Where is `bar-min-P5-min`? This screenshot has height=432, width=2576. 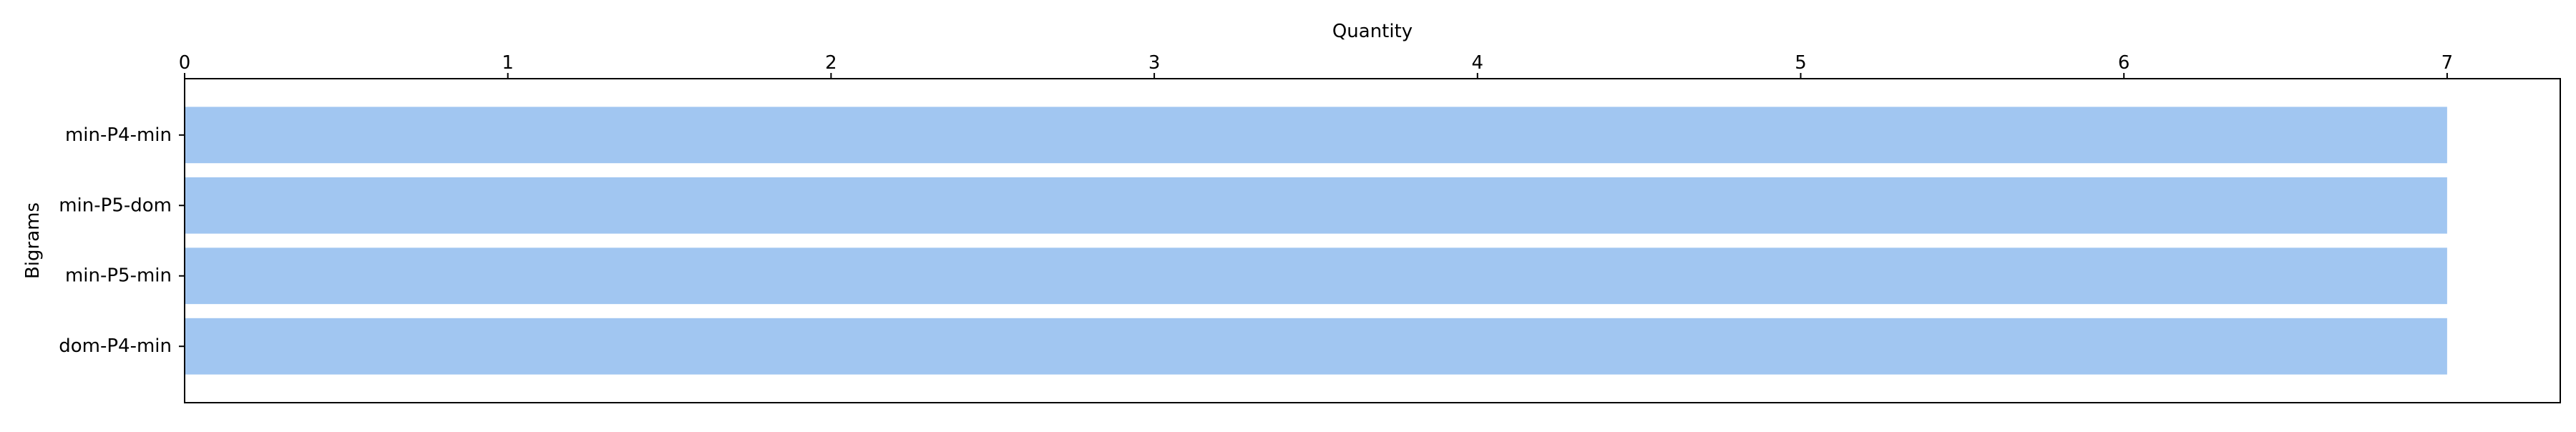 bar-min-P5-min is located at coordinates (1316, 276).